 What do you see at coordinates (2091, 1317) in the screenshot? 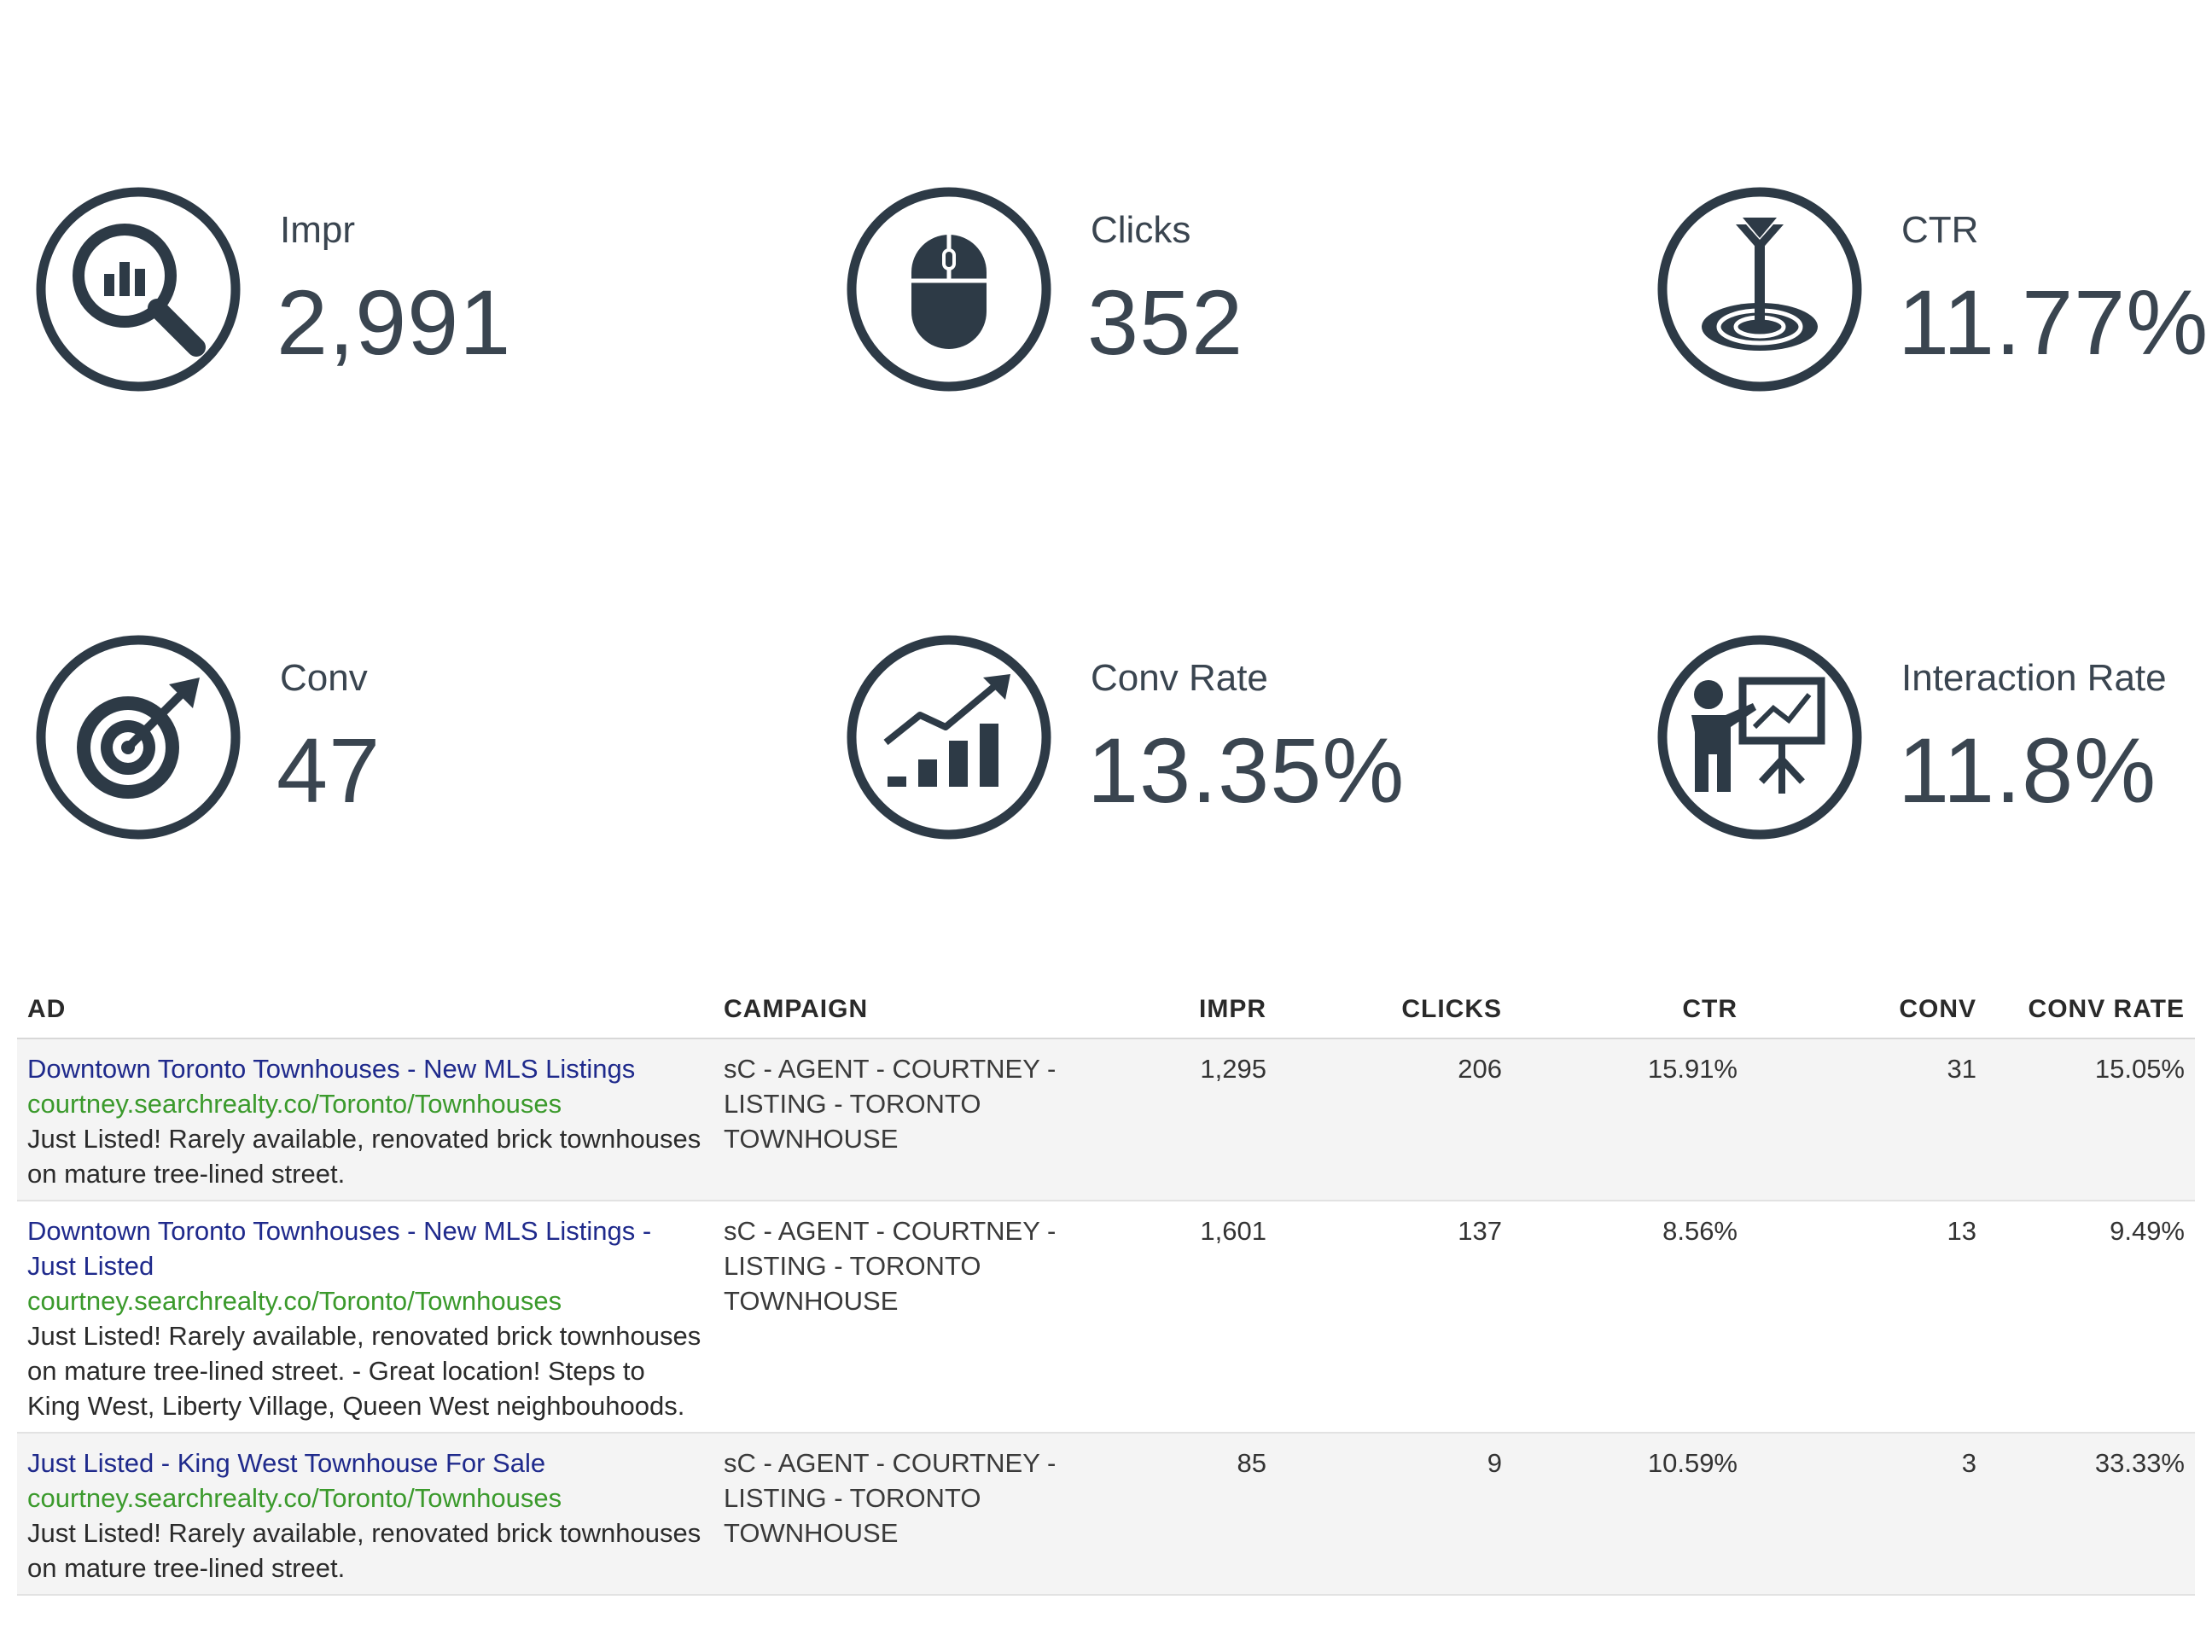
I see `conv-rate-cell: 9.49%` at bounding box center [2091, 1317].